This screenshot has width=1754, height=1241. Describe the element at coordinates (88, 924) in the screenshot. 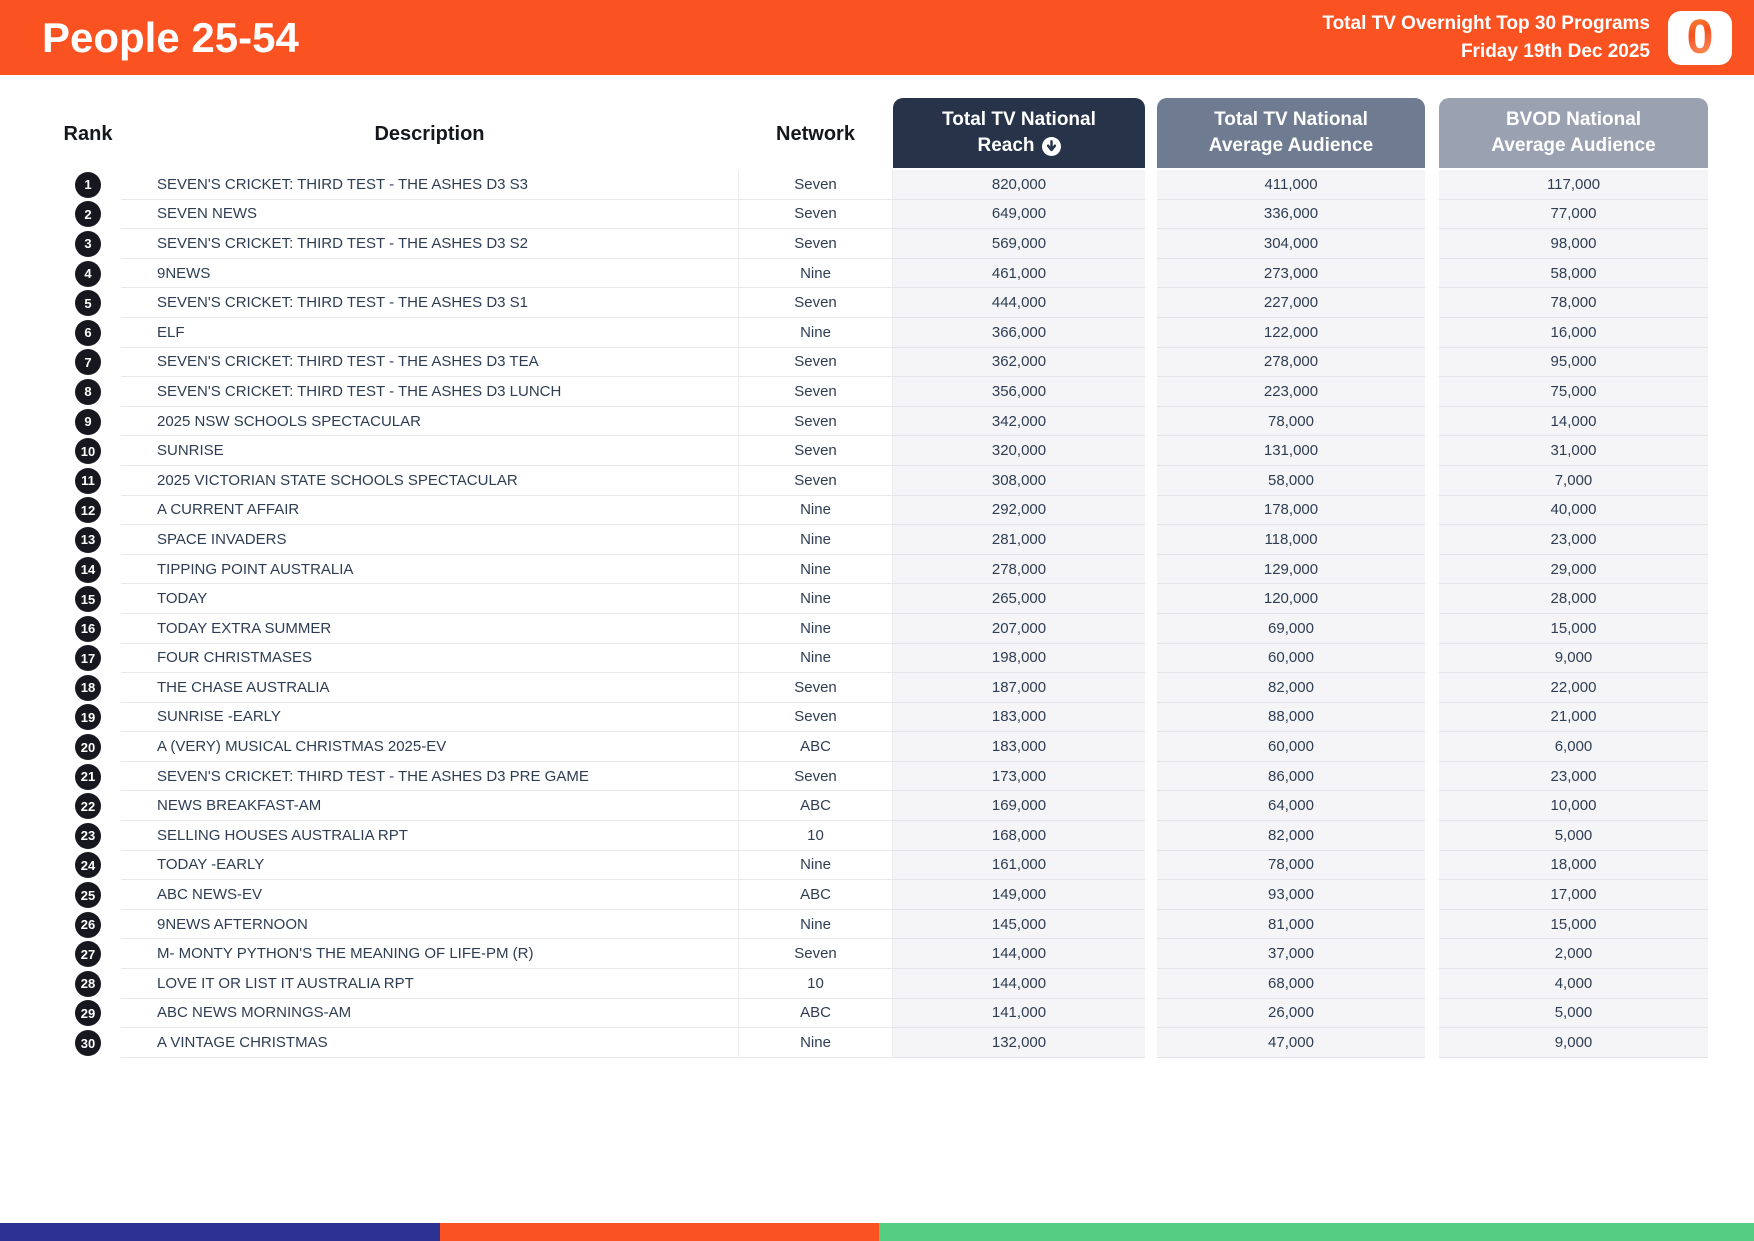

I see `rank-badge: 26` at that location.